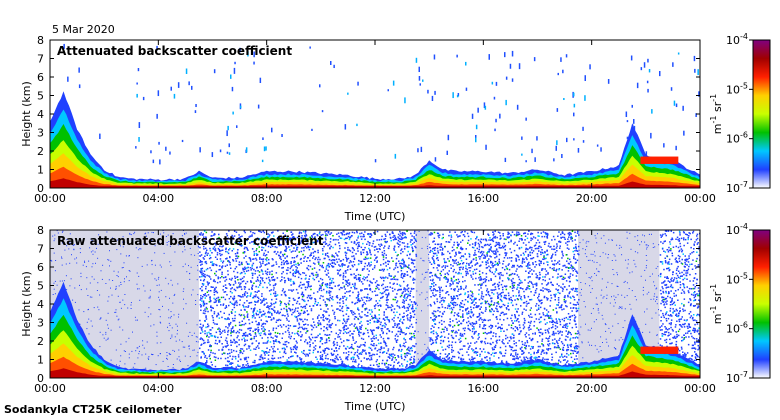  What do you see at coordinates (174, 51) in the screenshot?
I see `panel-title: Attenuated backscatter coefficient` at bounding box center [174, 51].